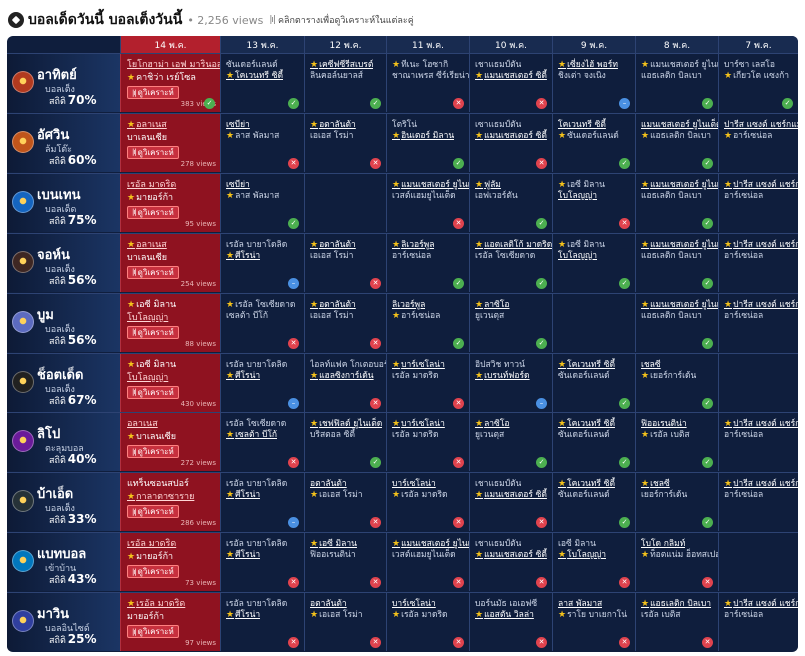  I want to click on history-pick-cell: ★เอซี มิลาน ฟิออเรนติน่า ✕, so click(345, 562).